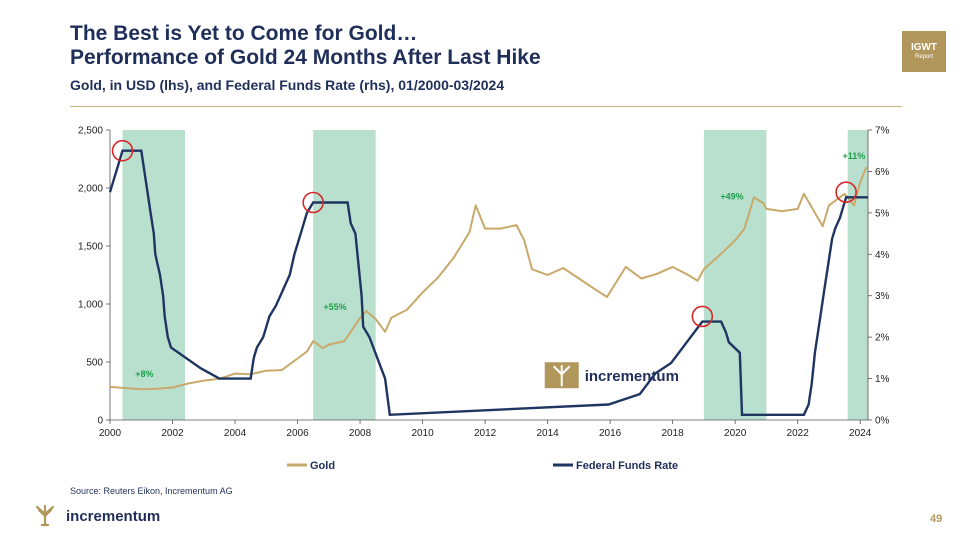 Image resolution: width=975 pixels, height=548 pixels. What do you see at coordinates (561, 375) in the screenshot?
I see `incrementum-watermark` at bounding box center [561, 375].